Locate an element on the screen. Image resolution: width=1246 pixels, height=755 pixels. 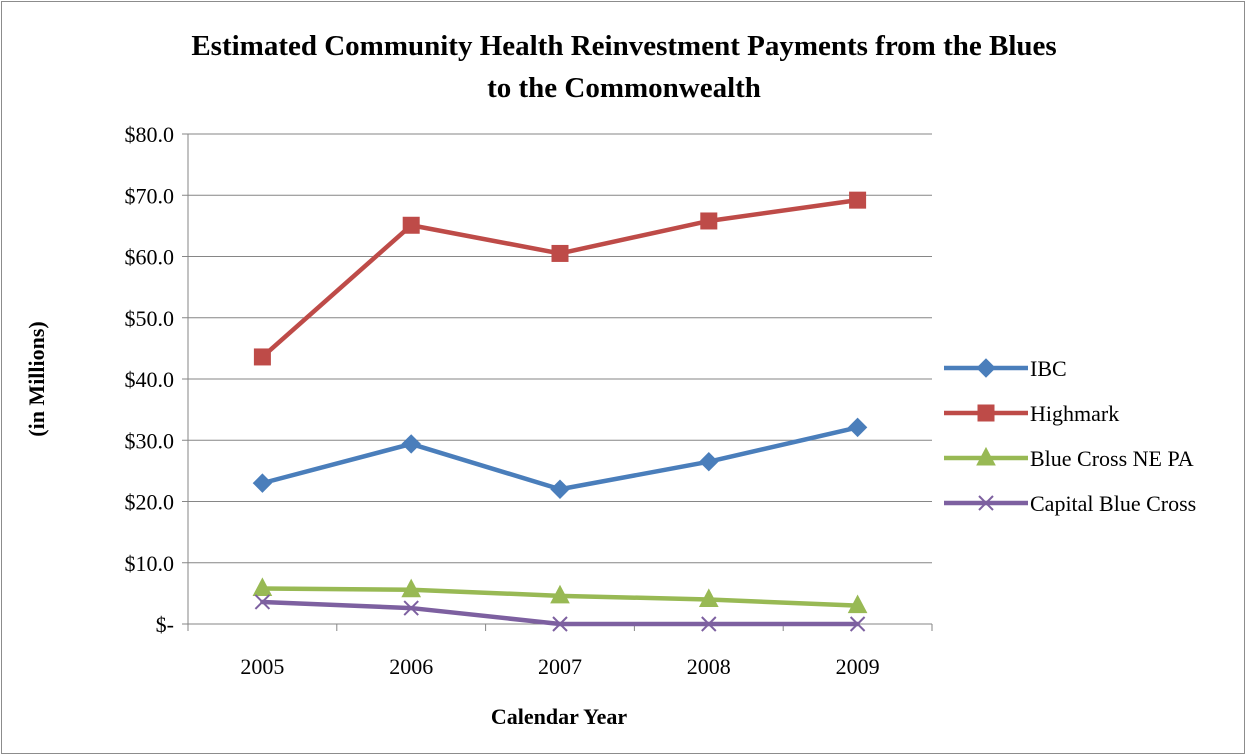
y-tick-label: $60.0 is located at coordinates (150, 257).